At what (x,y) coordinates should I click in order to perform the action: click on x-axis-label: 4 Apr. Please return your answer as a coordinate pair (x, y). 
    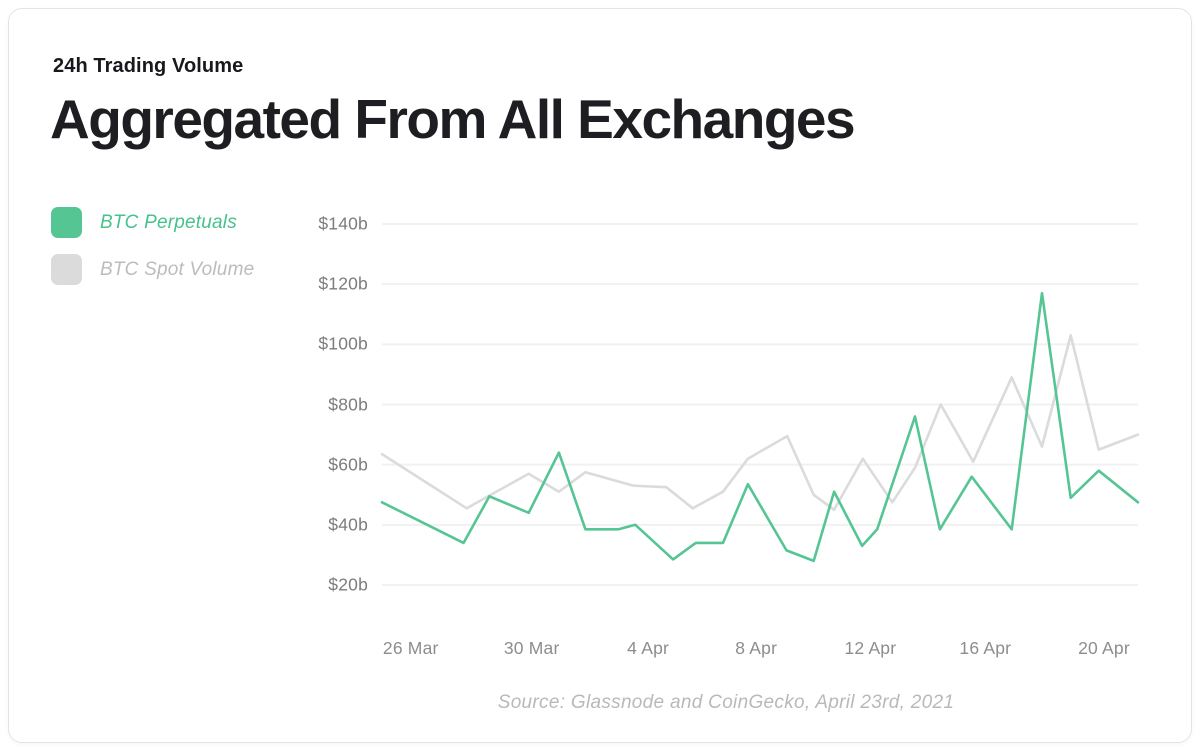
    Looking at the image, I should click on (648, 648).